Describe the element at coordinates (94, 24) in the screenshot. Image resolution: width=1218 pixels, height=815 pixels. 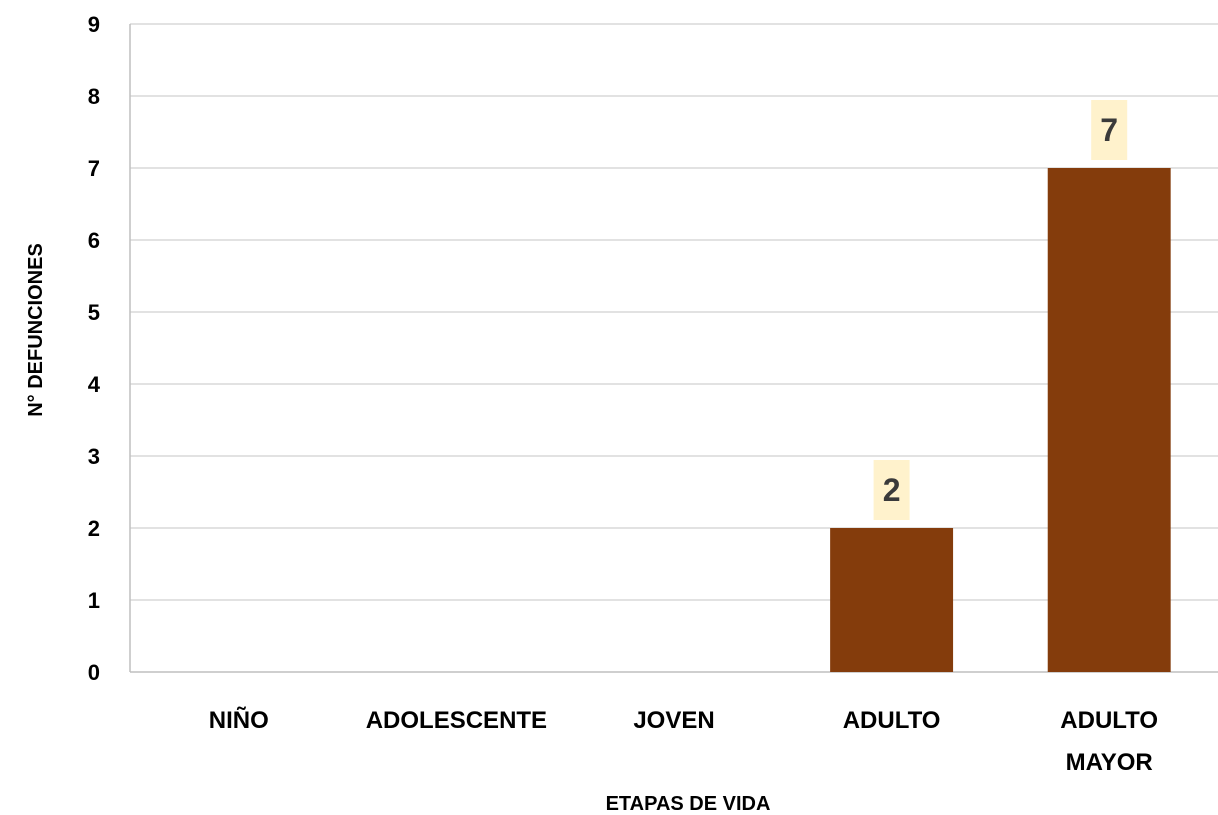
I see `y-tick-label: 9` at that location.